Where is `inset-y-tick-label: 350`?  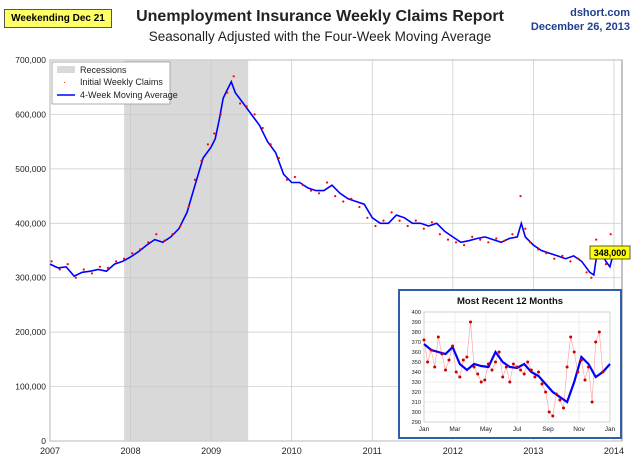
inset-y-tick-label: 350 is located at coordinates (416, 363).